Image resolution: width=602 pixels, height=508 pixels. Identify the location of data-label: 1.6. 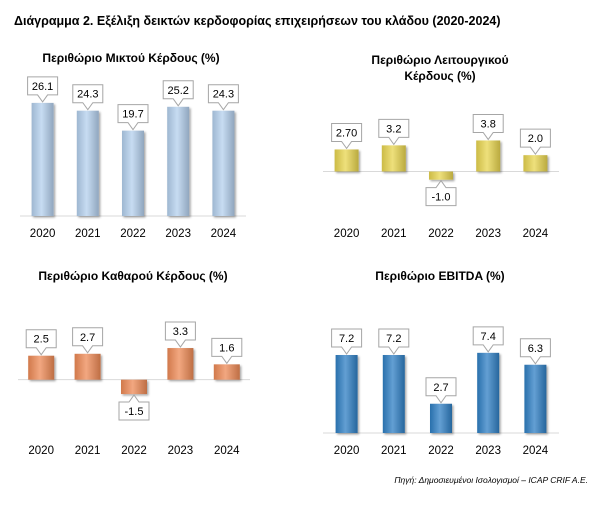
(226, 348).